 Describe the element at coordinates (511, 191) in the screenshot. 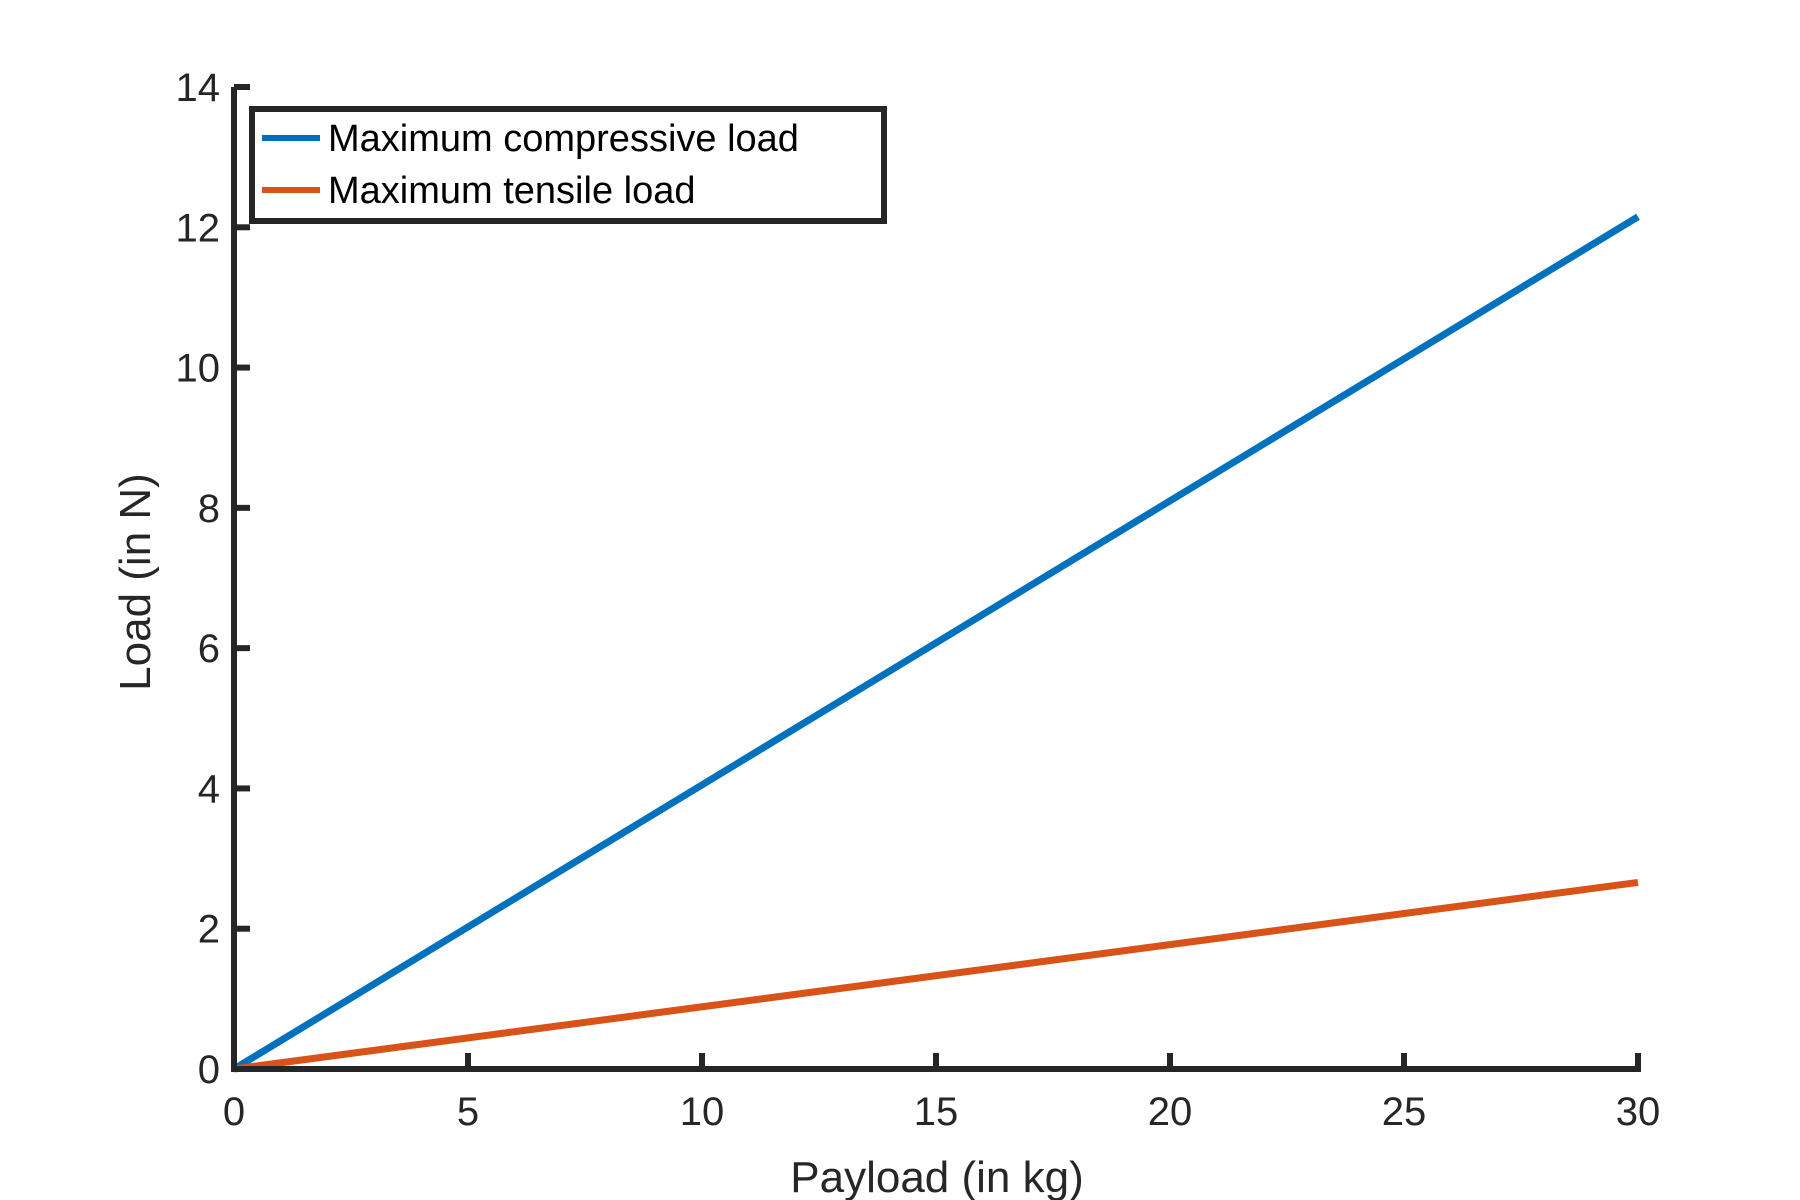

I see `legend-label-tensile: Maximum tensile load` at that location.